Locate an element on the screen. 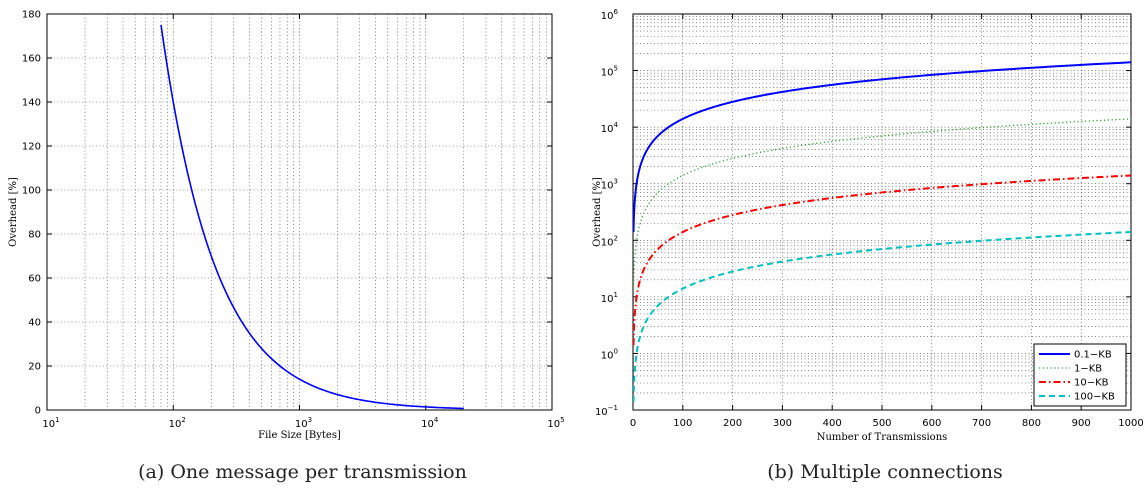 This screenshot has width=1146, height=494. panel-a-y-tick-label: 100 is located at coordinates (31, 191).